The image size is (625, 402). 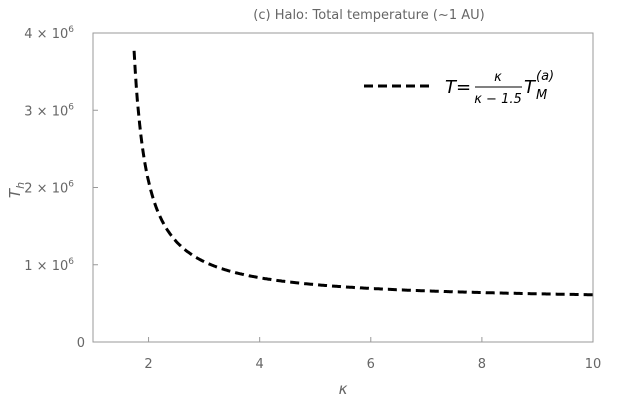 I want to click on y-axis-label: Th, so click(x=16, y=190).